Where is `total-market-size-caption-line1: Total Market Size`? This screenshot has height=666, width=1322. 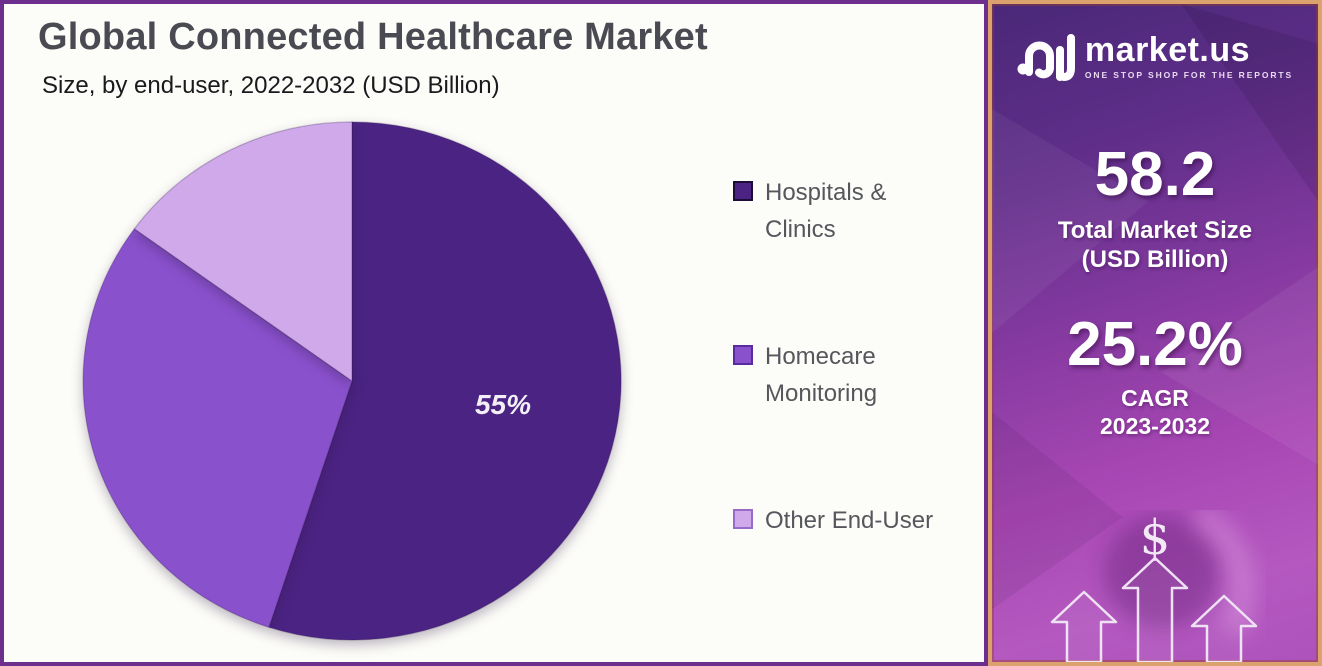 total-market-size-caption-line1: Total Market Size is located at coordinates (1155, 230).